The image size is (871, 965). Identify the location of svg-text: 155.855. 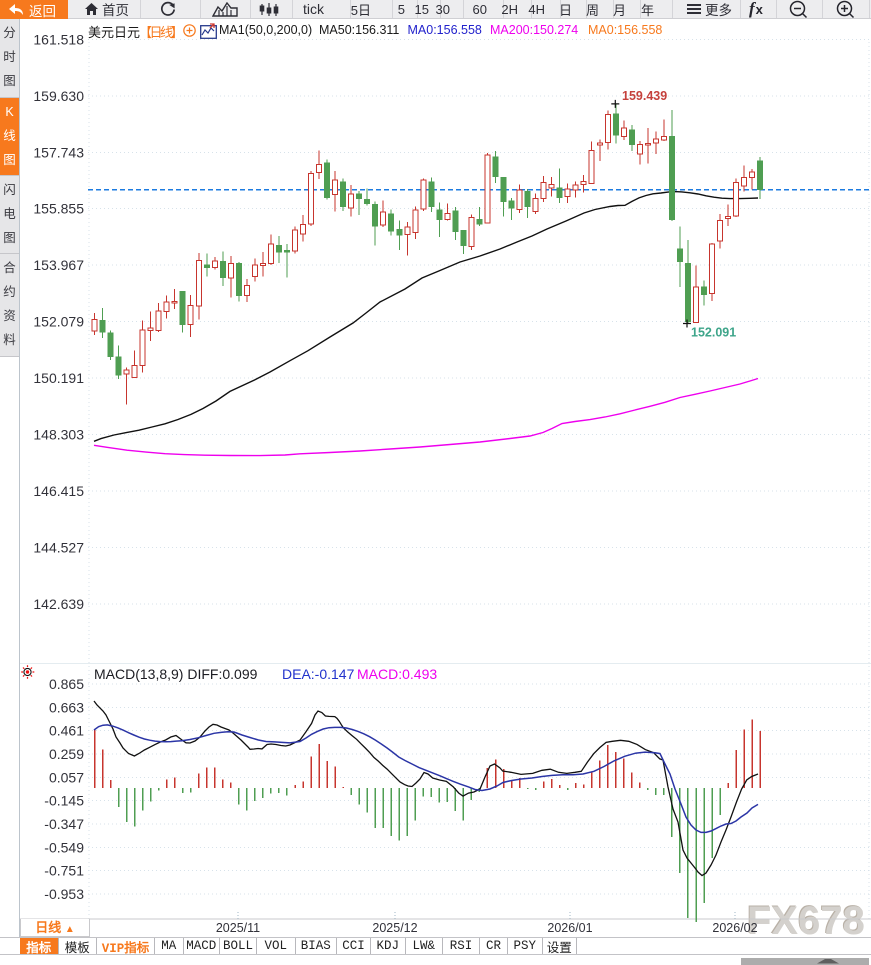
(58, 209).